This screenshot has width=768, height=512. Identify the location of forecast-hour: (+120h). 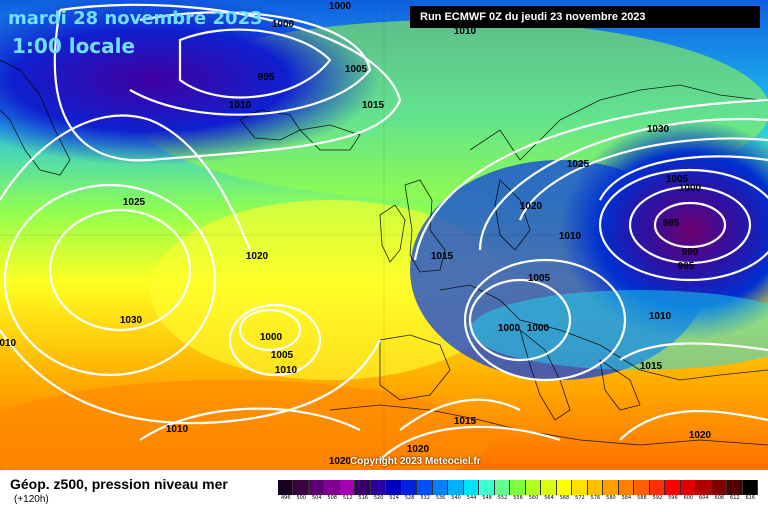
(31, 499).